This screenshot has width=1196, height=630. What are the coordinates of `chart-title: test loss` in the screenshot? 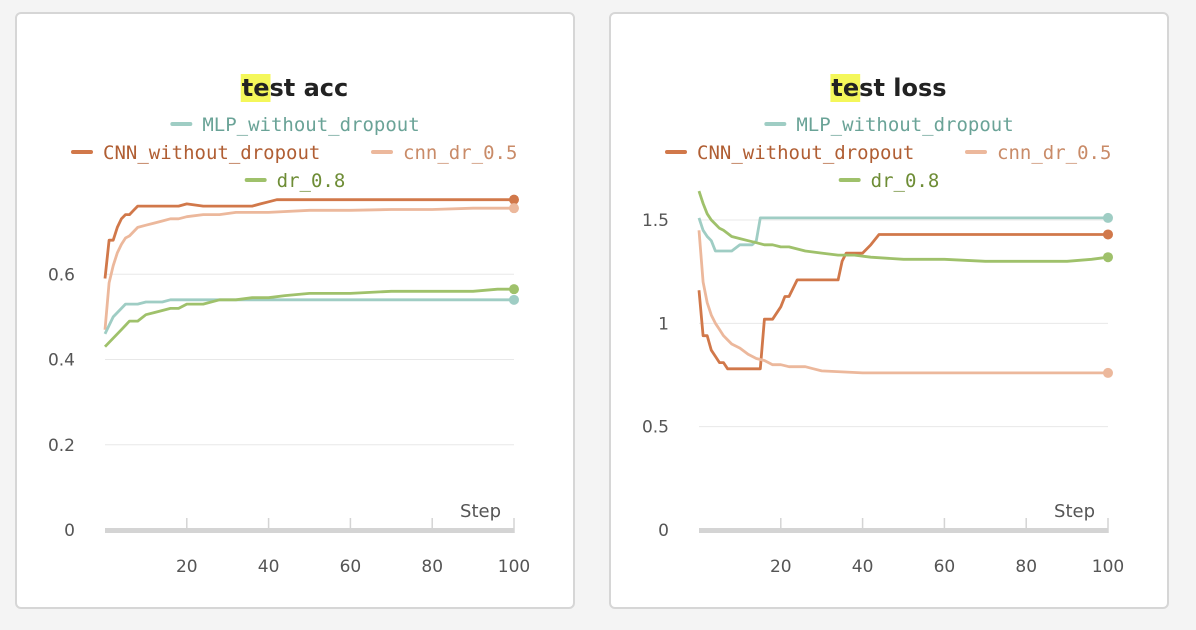 It's located at (888, 88).